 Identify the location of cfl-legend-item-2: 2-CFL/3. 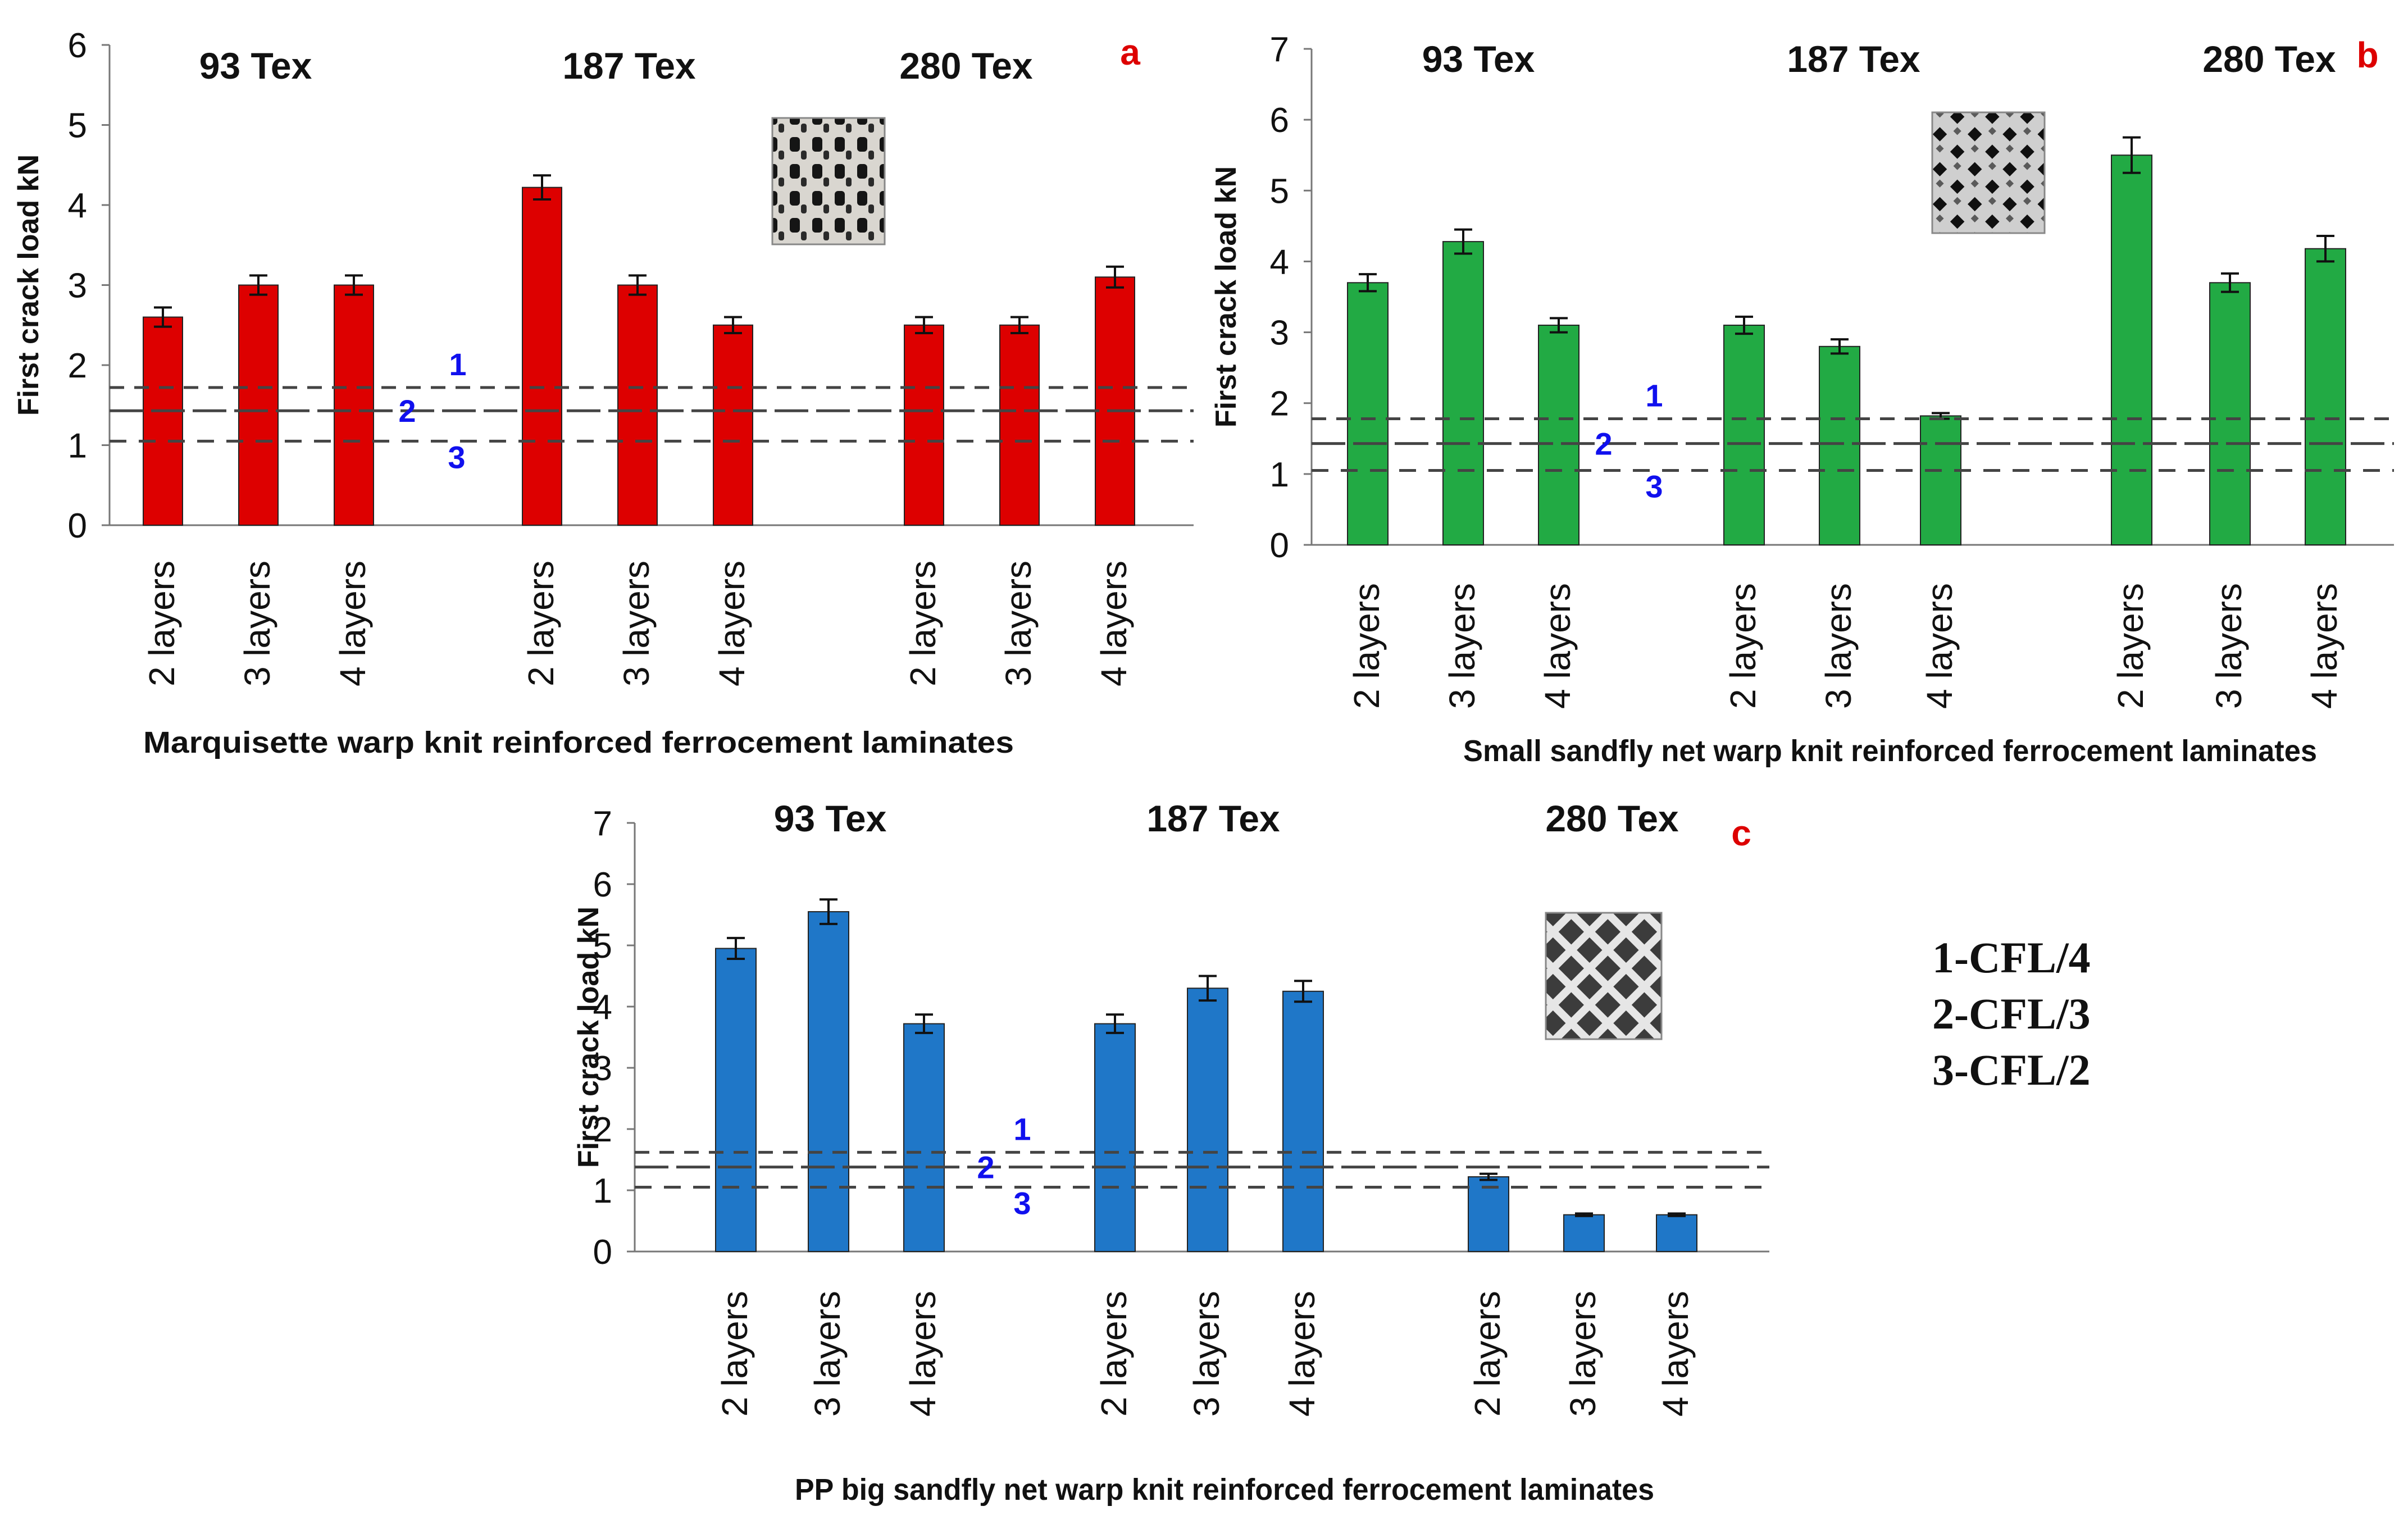
(2011, 1013).